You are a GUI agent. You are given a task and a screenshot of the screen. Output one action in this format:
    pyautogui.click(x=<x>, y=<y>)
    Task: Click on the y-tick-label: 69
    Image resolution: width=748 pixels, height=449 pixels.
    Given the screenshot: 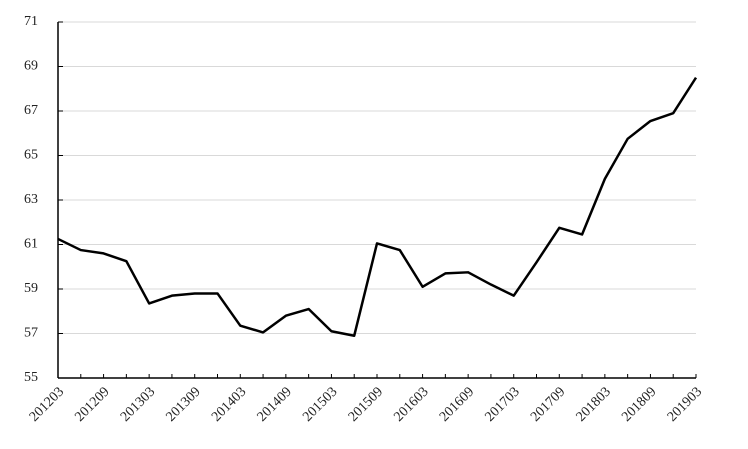 What is the action you would take?
    pyautogui.click(x=31, y=66)
    